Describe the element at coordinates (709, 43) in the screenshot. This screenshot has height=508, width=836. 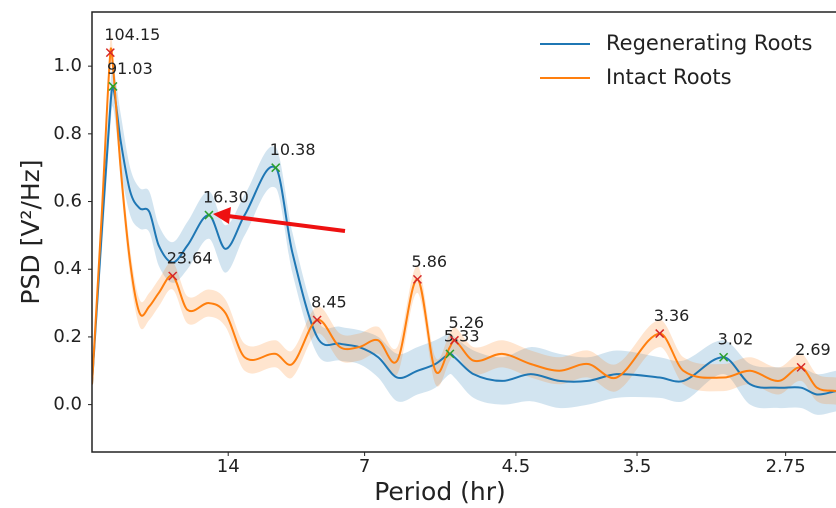
I see `legend-label: Regenerating Roots` at that location.